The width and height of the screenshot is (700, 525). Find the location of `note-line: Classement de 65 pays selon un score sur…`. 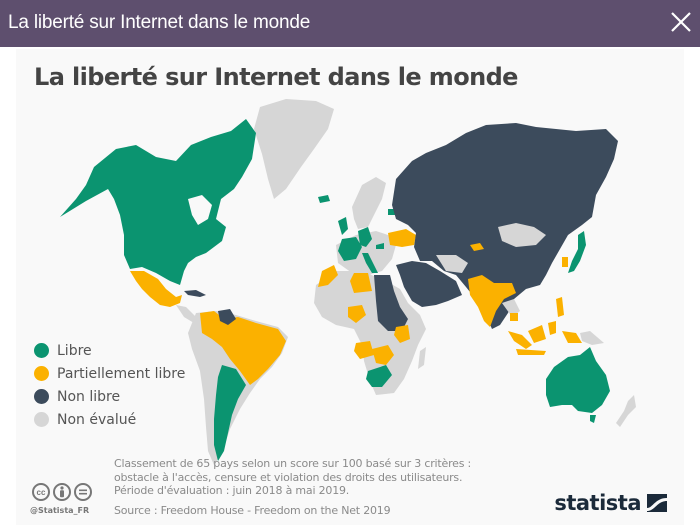

note-line: Classement de 65 pays selon un score sur… is located at coordinates (293, 463).